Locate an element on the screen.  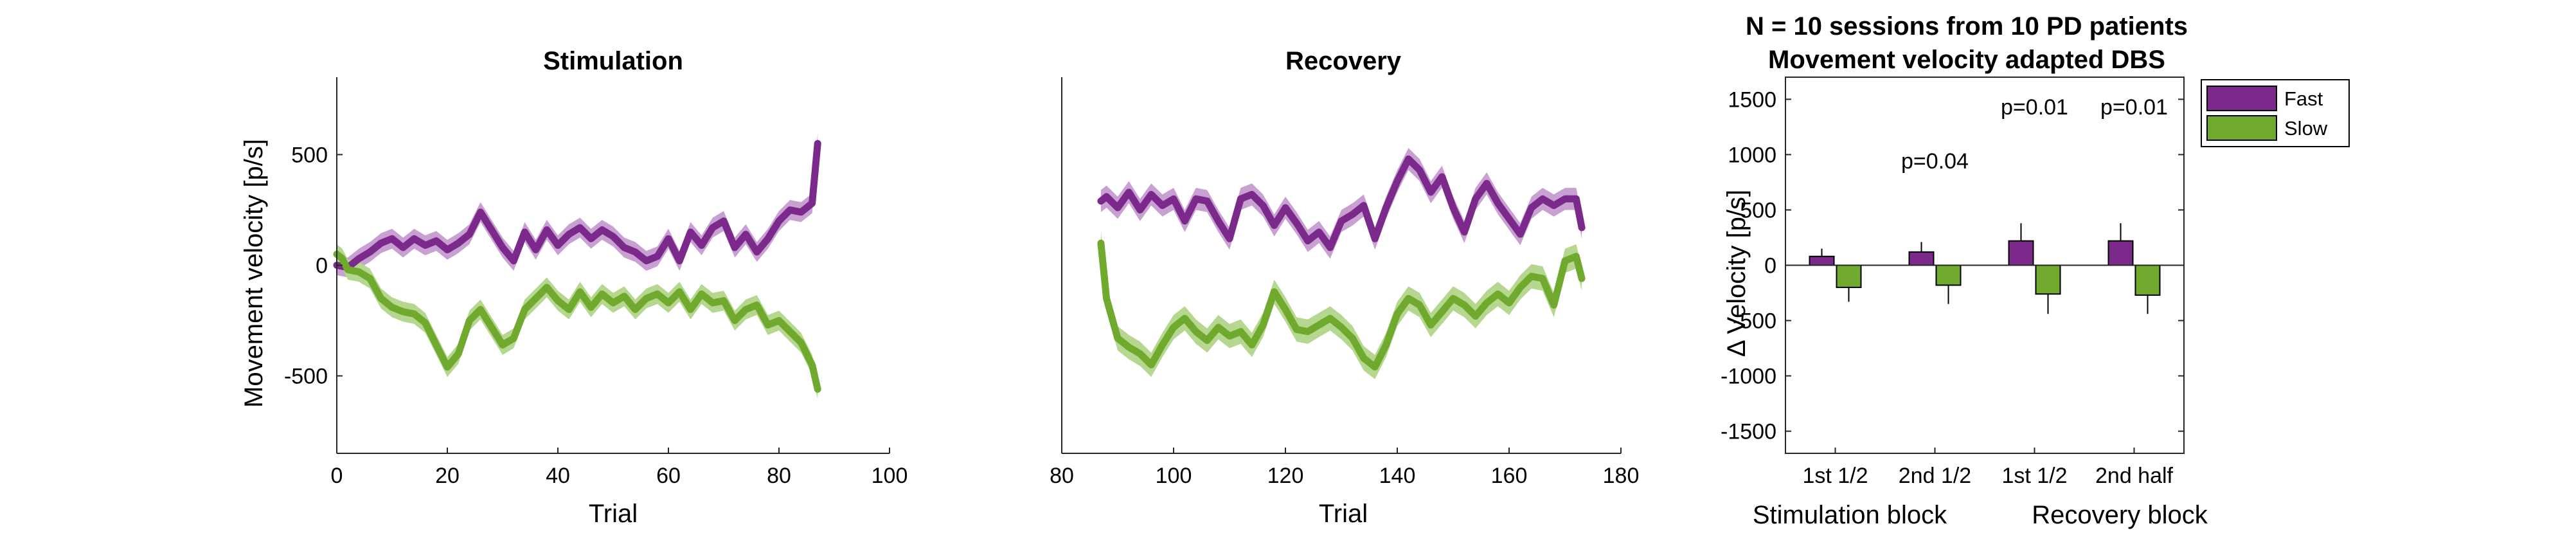
stimulation-lines is located at coordinates (577, 266).